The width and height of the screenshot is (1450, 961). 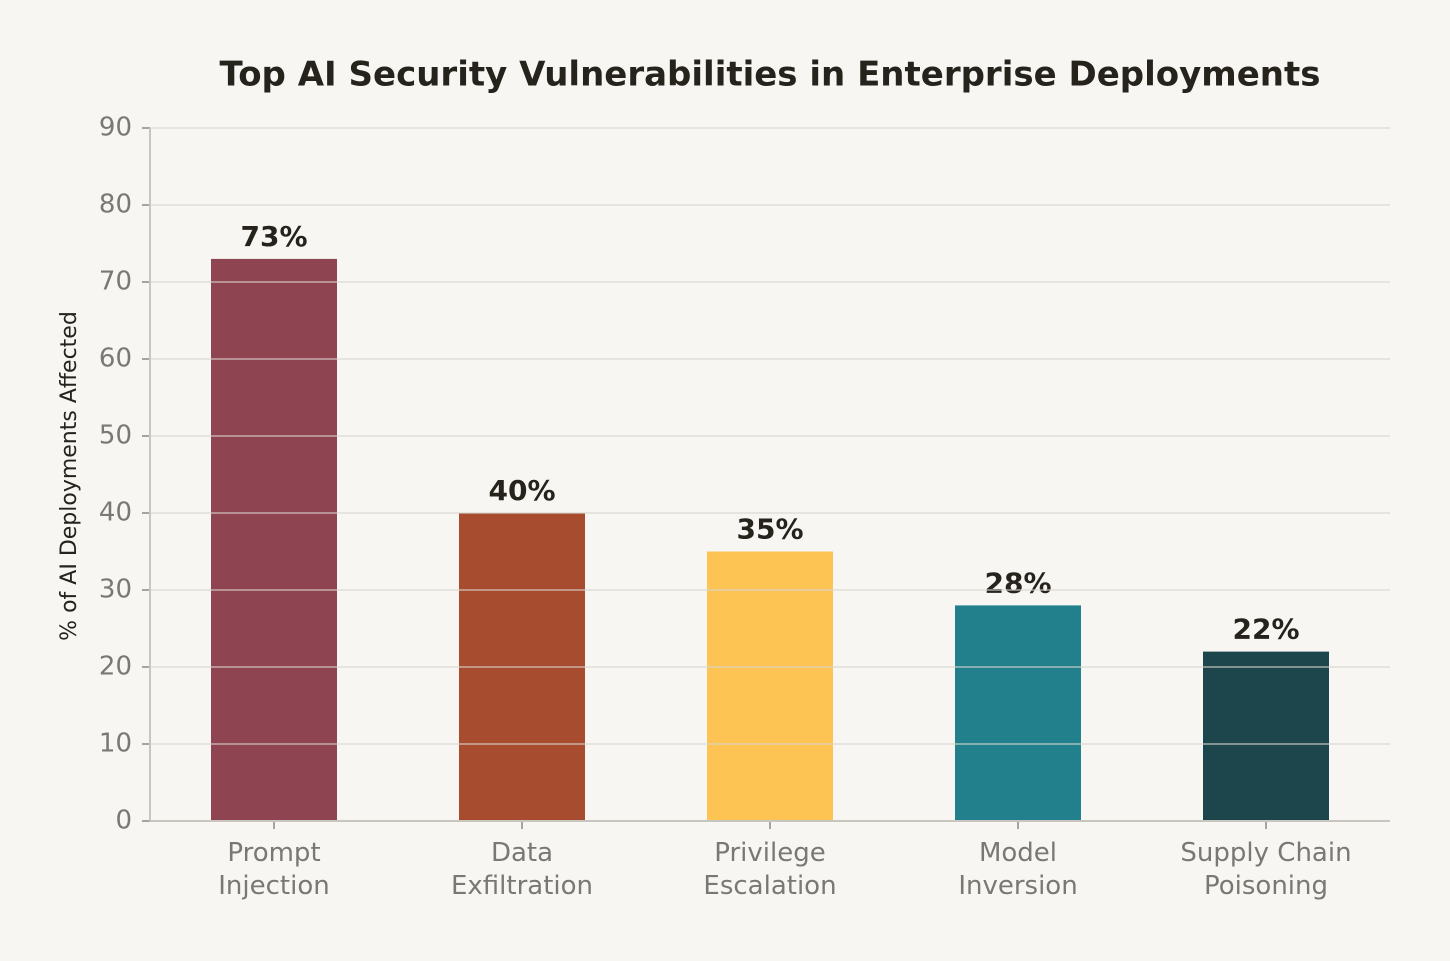 What do you see at coordinates (770, 869) in the screenshot?
I see `x-tick-label: Privilege Escalation` at bounding box center [770, 869].